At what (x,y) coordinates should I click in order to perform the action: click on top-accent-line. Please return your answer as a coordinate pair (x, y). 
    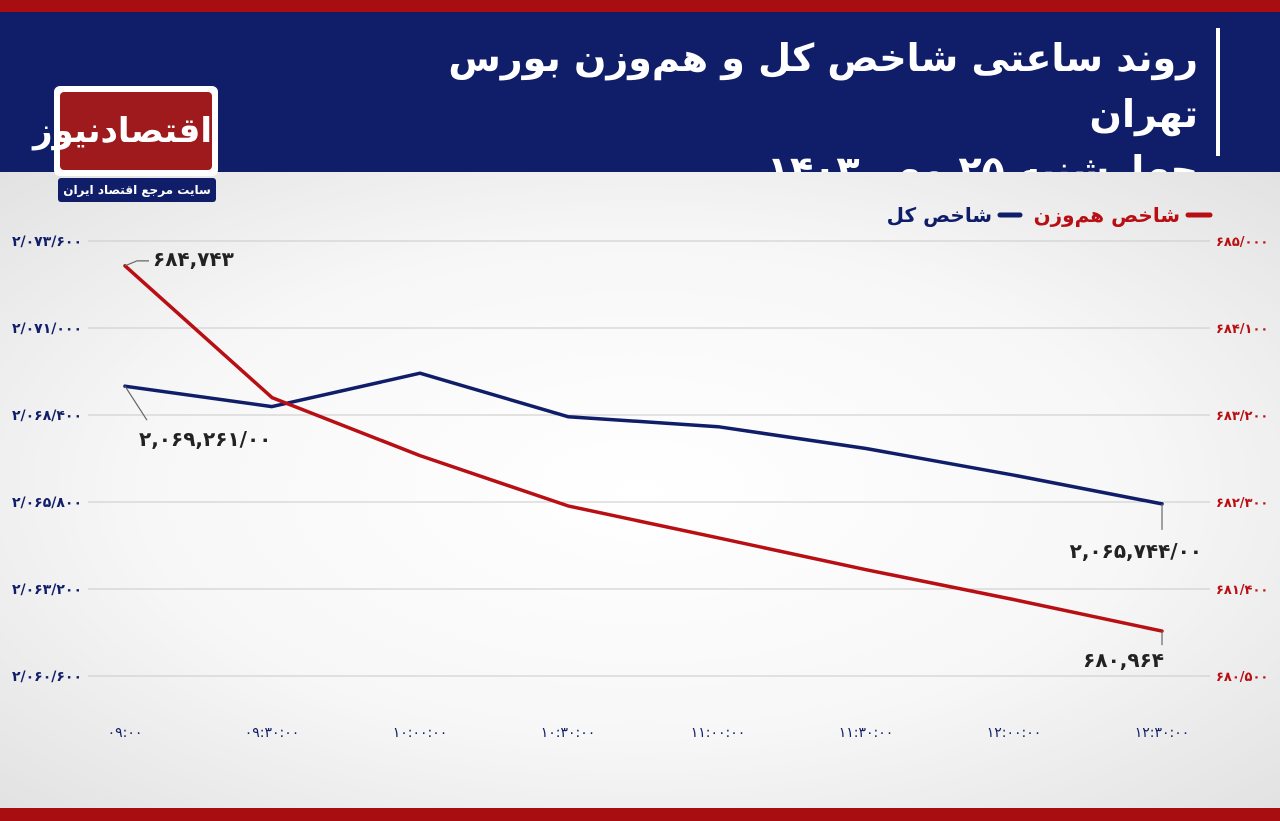
    Looking at the image, I should click on (640, 6).